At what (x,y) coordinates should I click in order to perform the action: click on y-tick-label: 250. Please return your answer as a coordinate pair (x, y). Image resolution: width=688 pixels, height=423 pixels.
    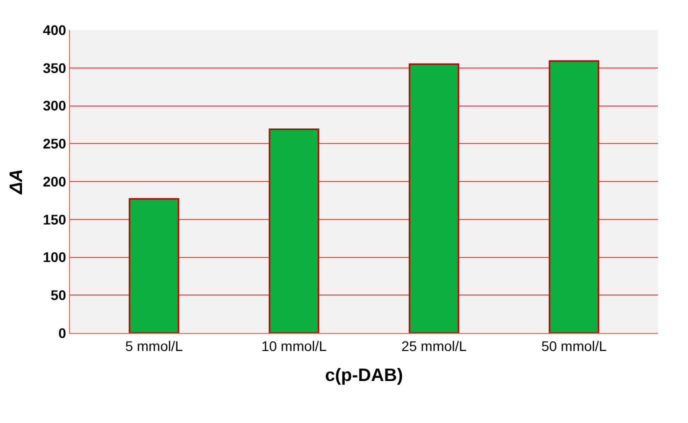
    Looking at the image, I should click on (54, 144).